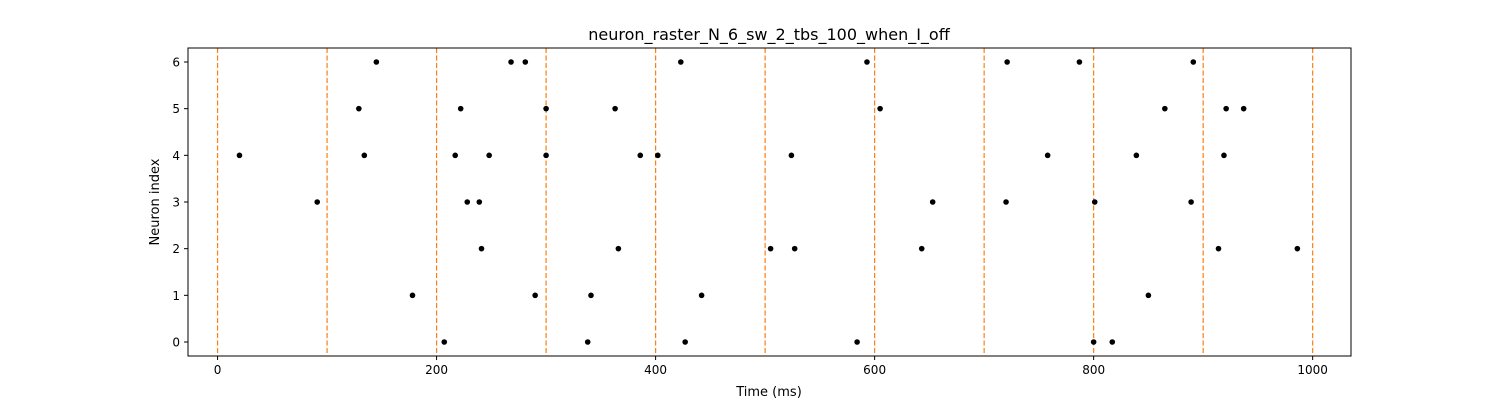  I want to click on x-tick-label-3: 600, so click(874, 370).